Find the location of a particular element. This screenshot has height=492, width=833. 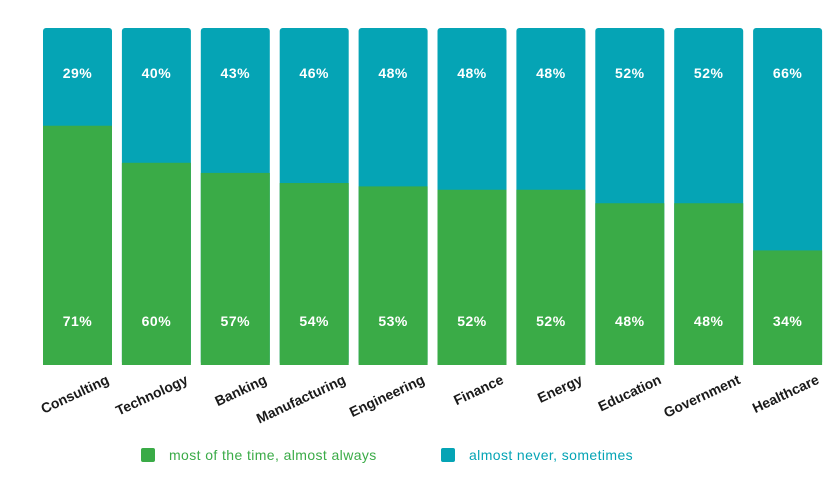

category-label-engineering: Engineering is located at coordinates (387, 395).